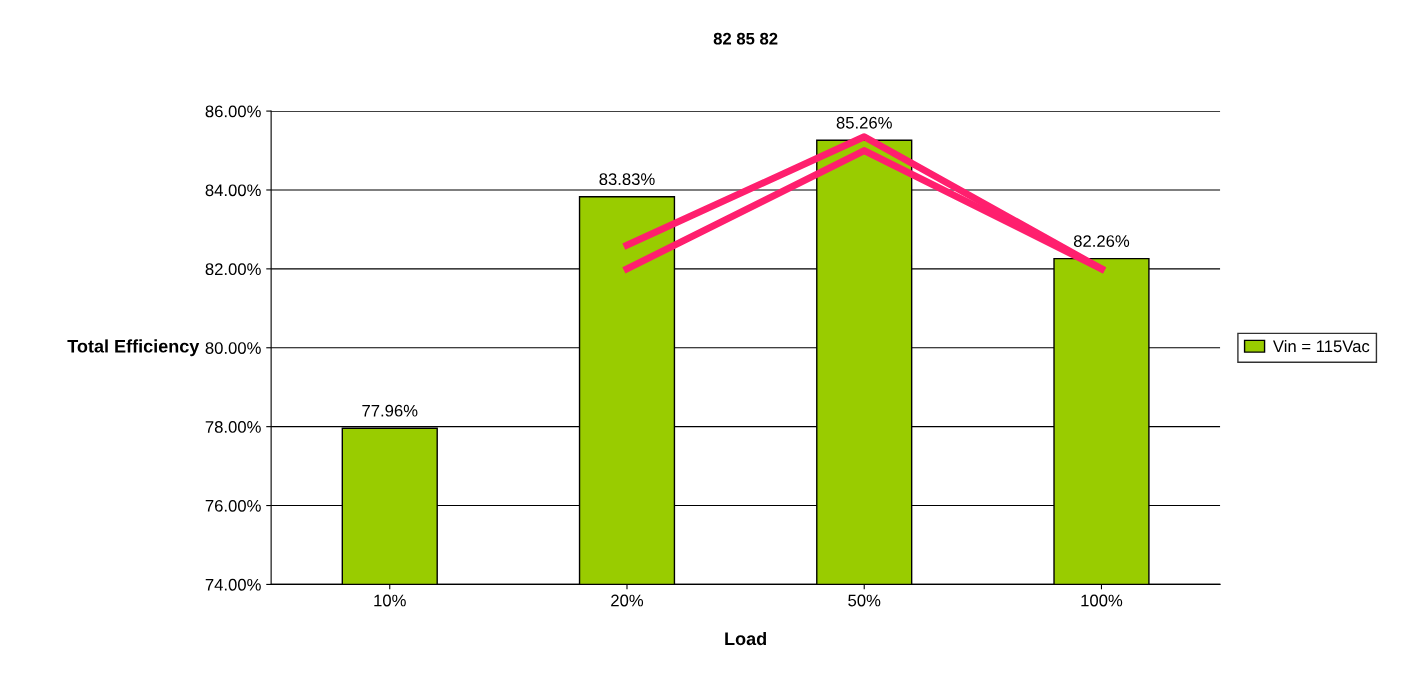 Image resolution: width=1427 pixels, height=690 pixels. I want to click on y-axis-title: Total Efficiency, so click(133, 348).